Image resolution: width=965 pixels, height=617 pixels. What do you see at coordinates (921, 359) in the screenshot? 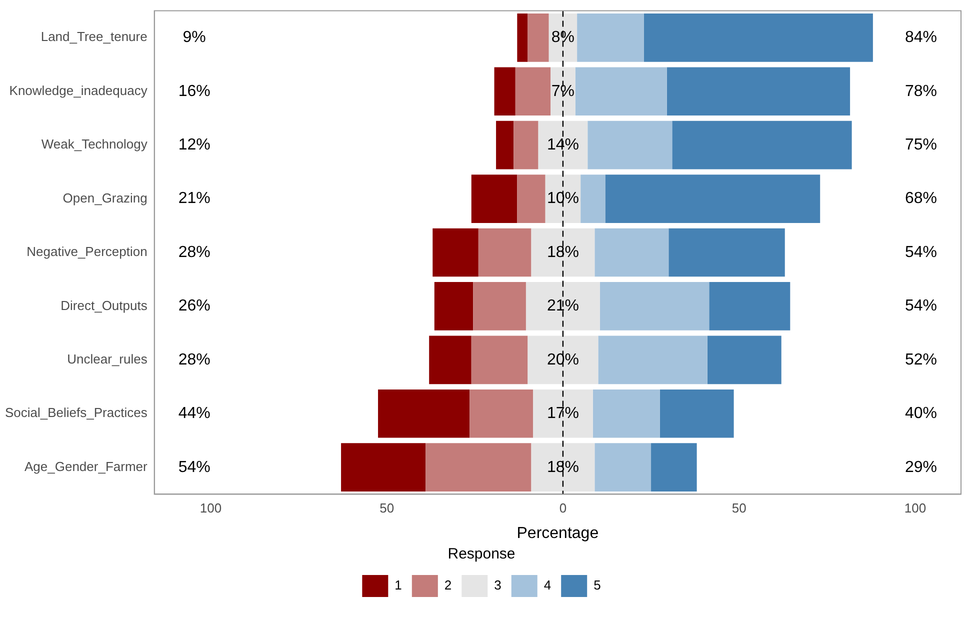
I see `annotation: 52%` at bounding box center [921, 359].